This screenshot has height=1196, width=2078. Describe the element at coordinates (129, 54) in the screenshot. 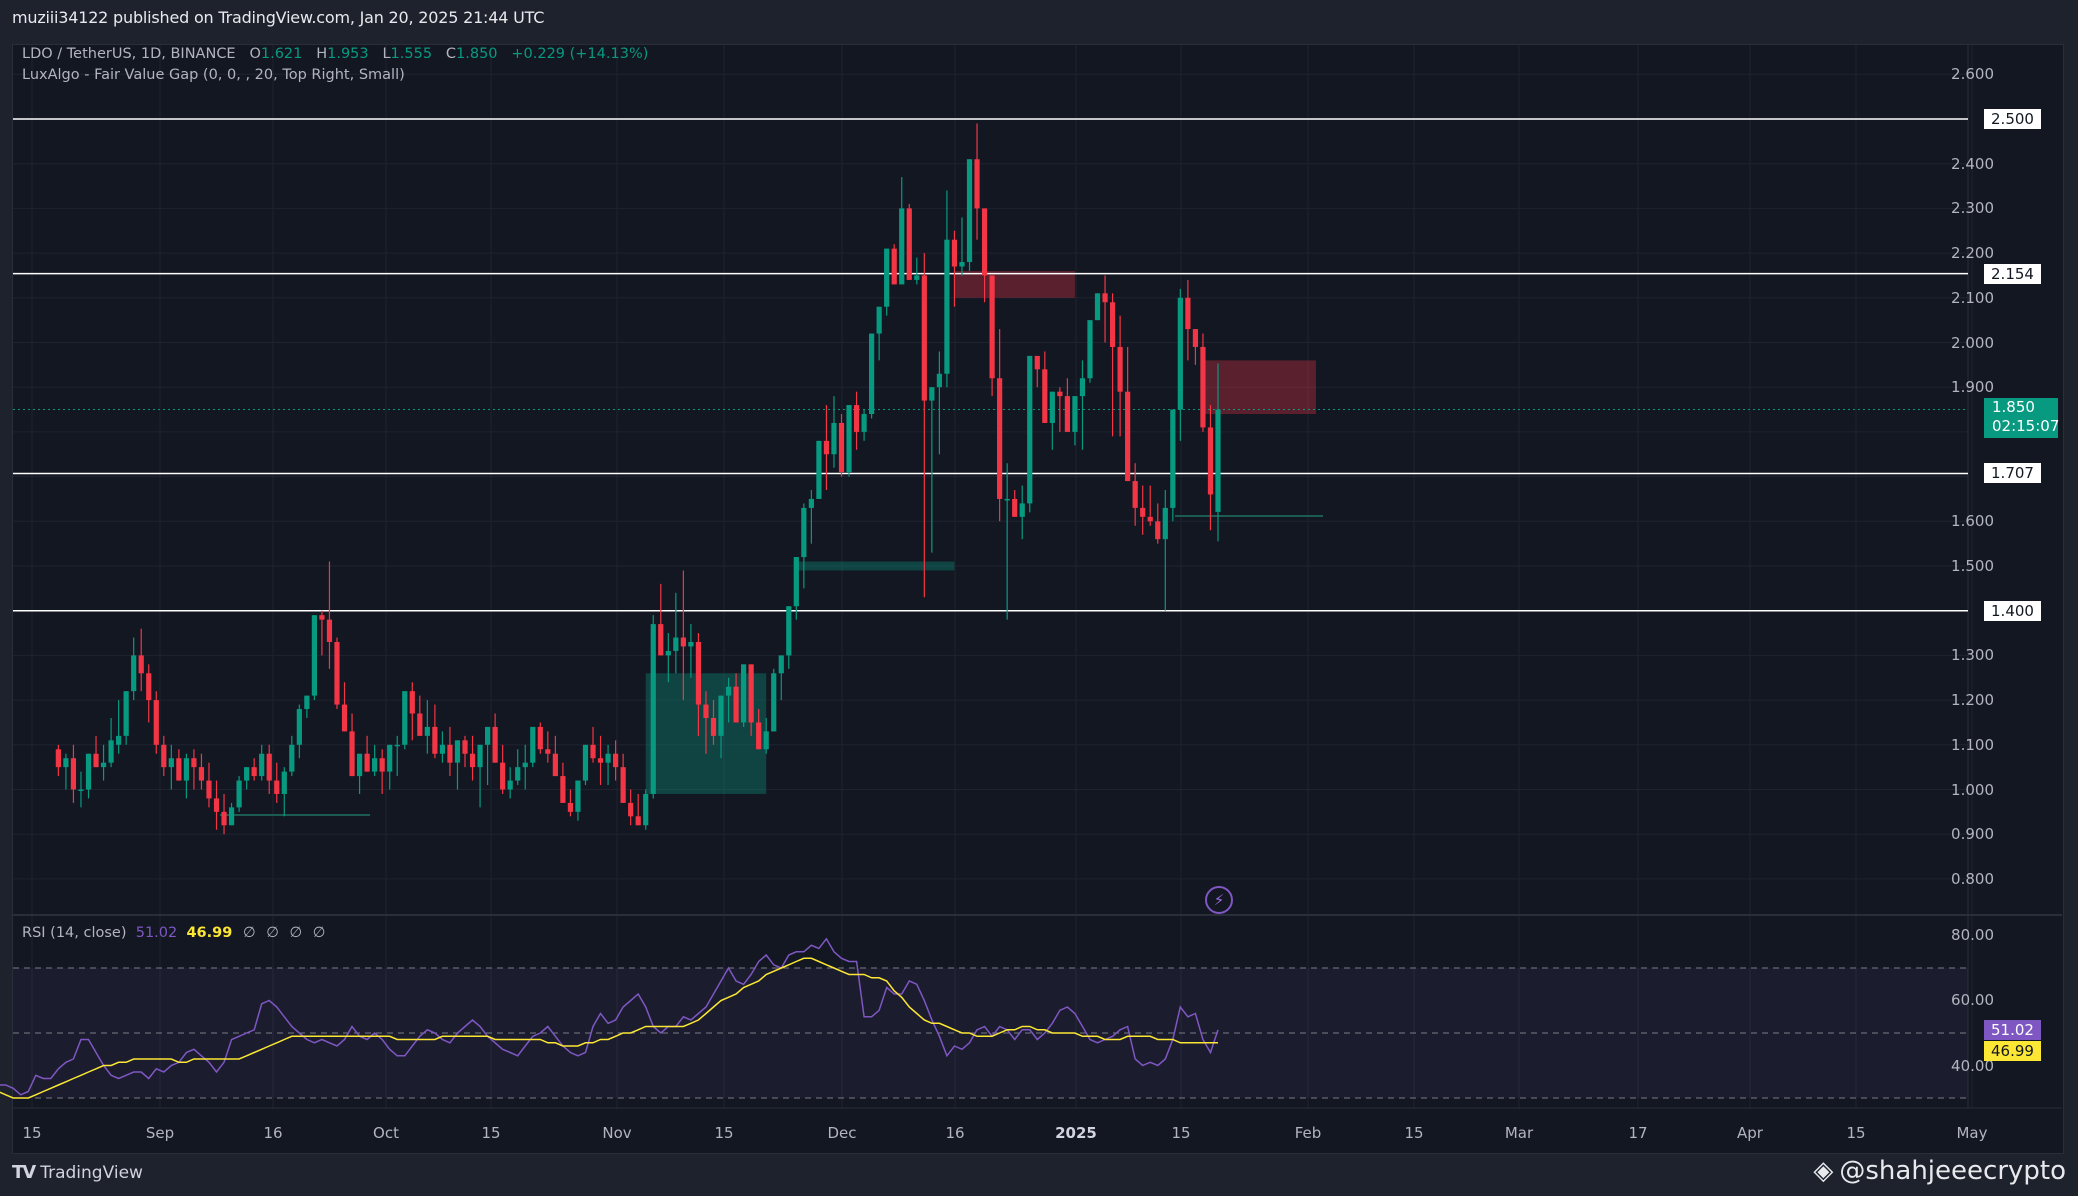

I see `symbol-name: LDO / TetherUS, 1D, BINANCE` at that location.